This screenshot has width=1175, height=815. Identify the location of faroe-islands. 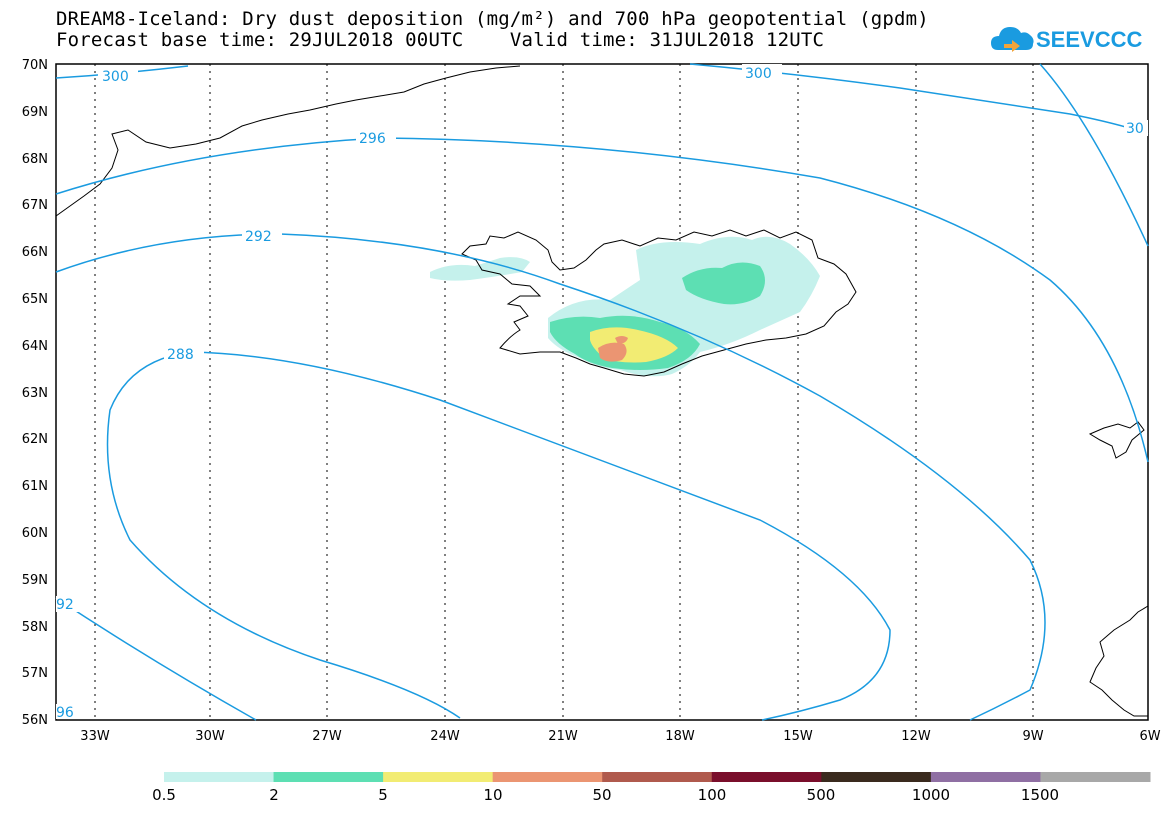
(1116, 440).